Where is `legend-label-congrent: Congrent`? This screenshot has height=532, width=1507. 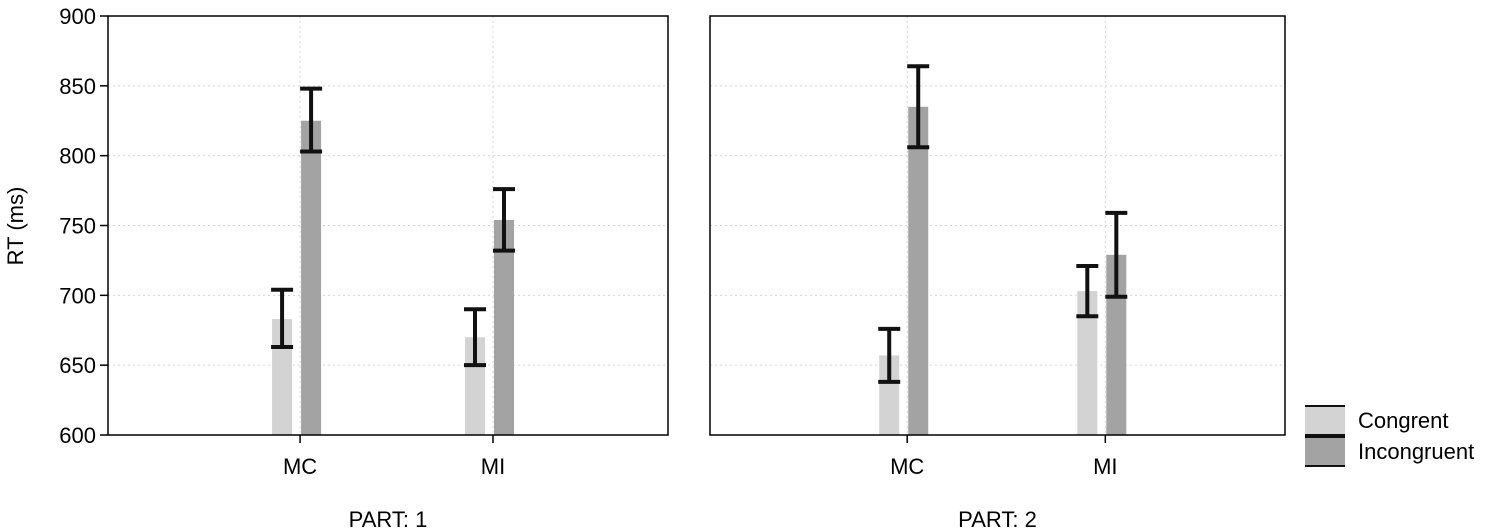 legend-label-congrent: Congrent is located at coordinates (1403, 420).